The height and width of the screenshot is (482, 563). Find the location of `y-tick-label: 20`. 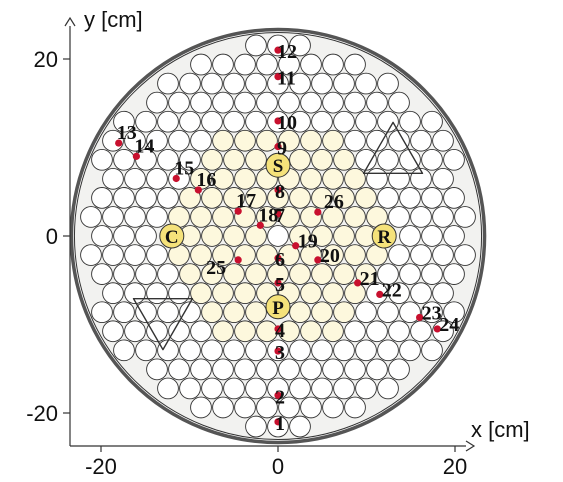

y-tick-label: 20 is located at coordinates (46, 59).